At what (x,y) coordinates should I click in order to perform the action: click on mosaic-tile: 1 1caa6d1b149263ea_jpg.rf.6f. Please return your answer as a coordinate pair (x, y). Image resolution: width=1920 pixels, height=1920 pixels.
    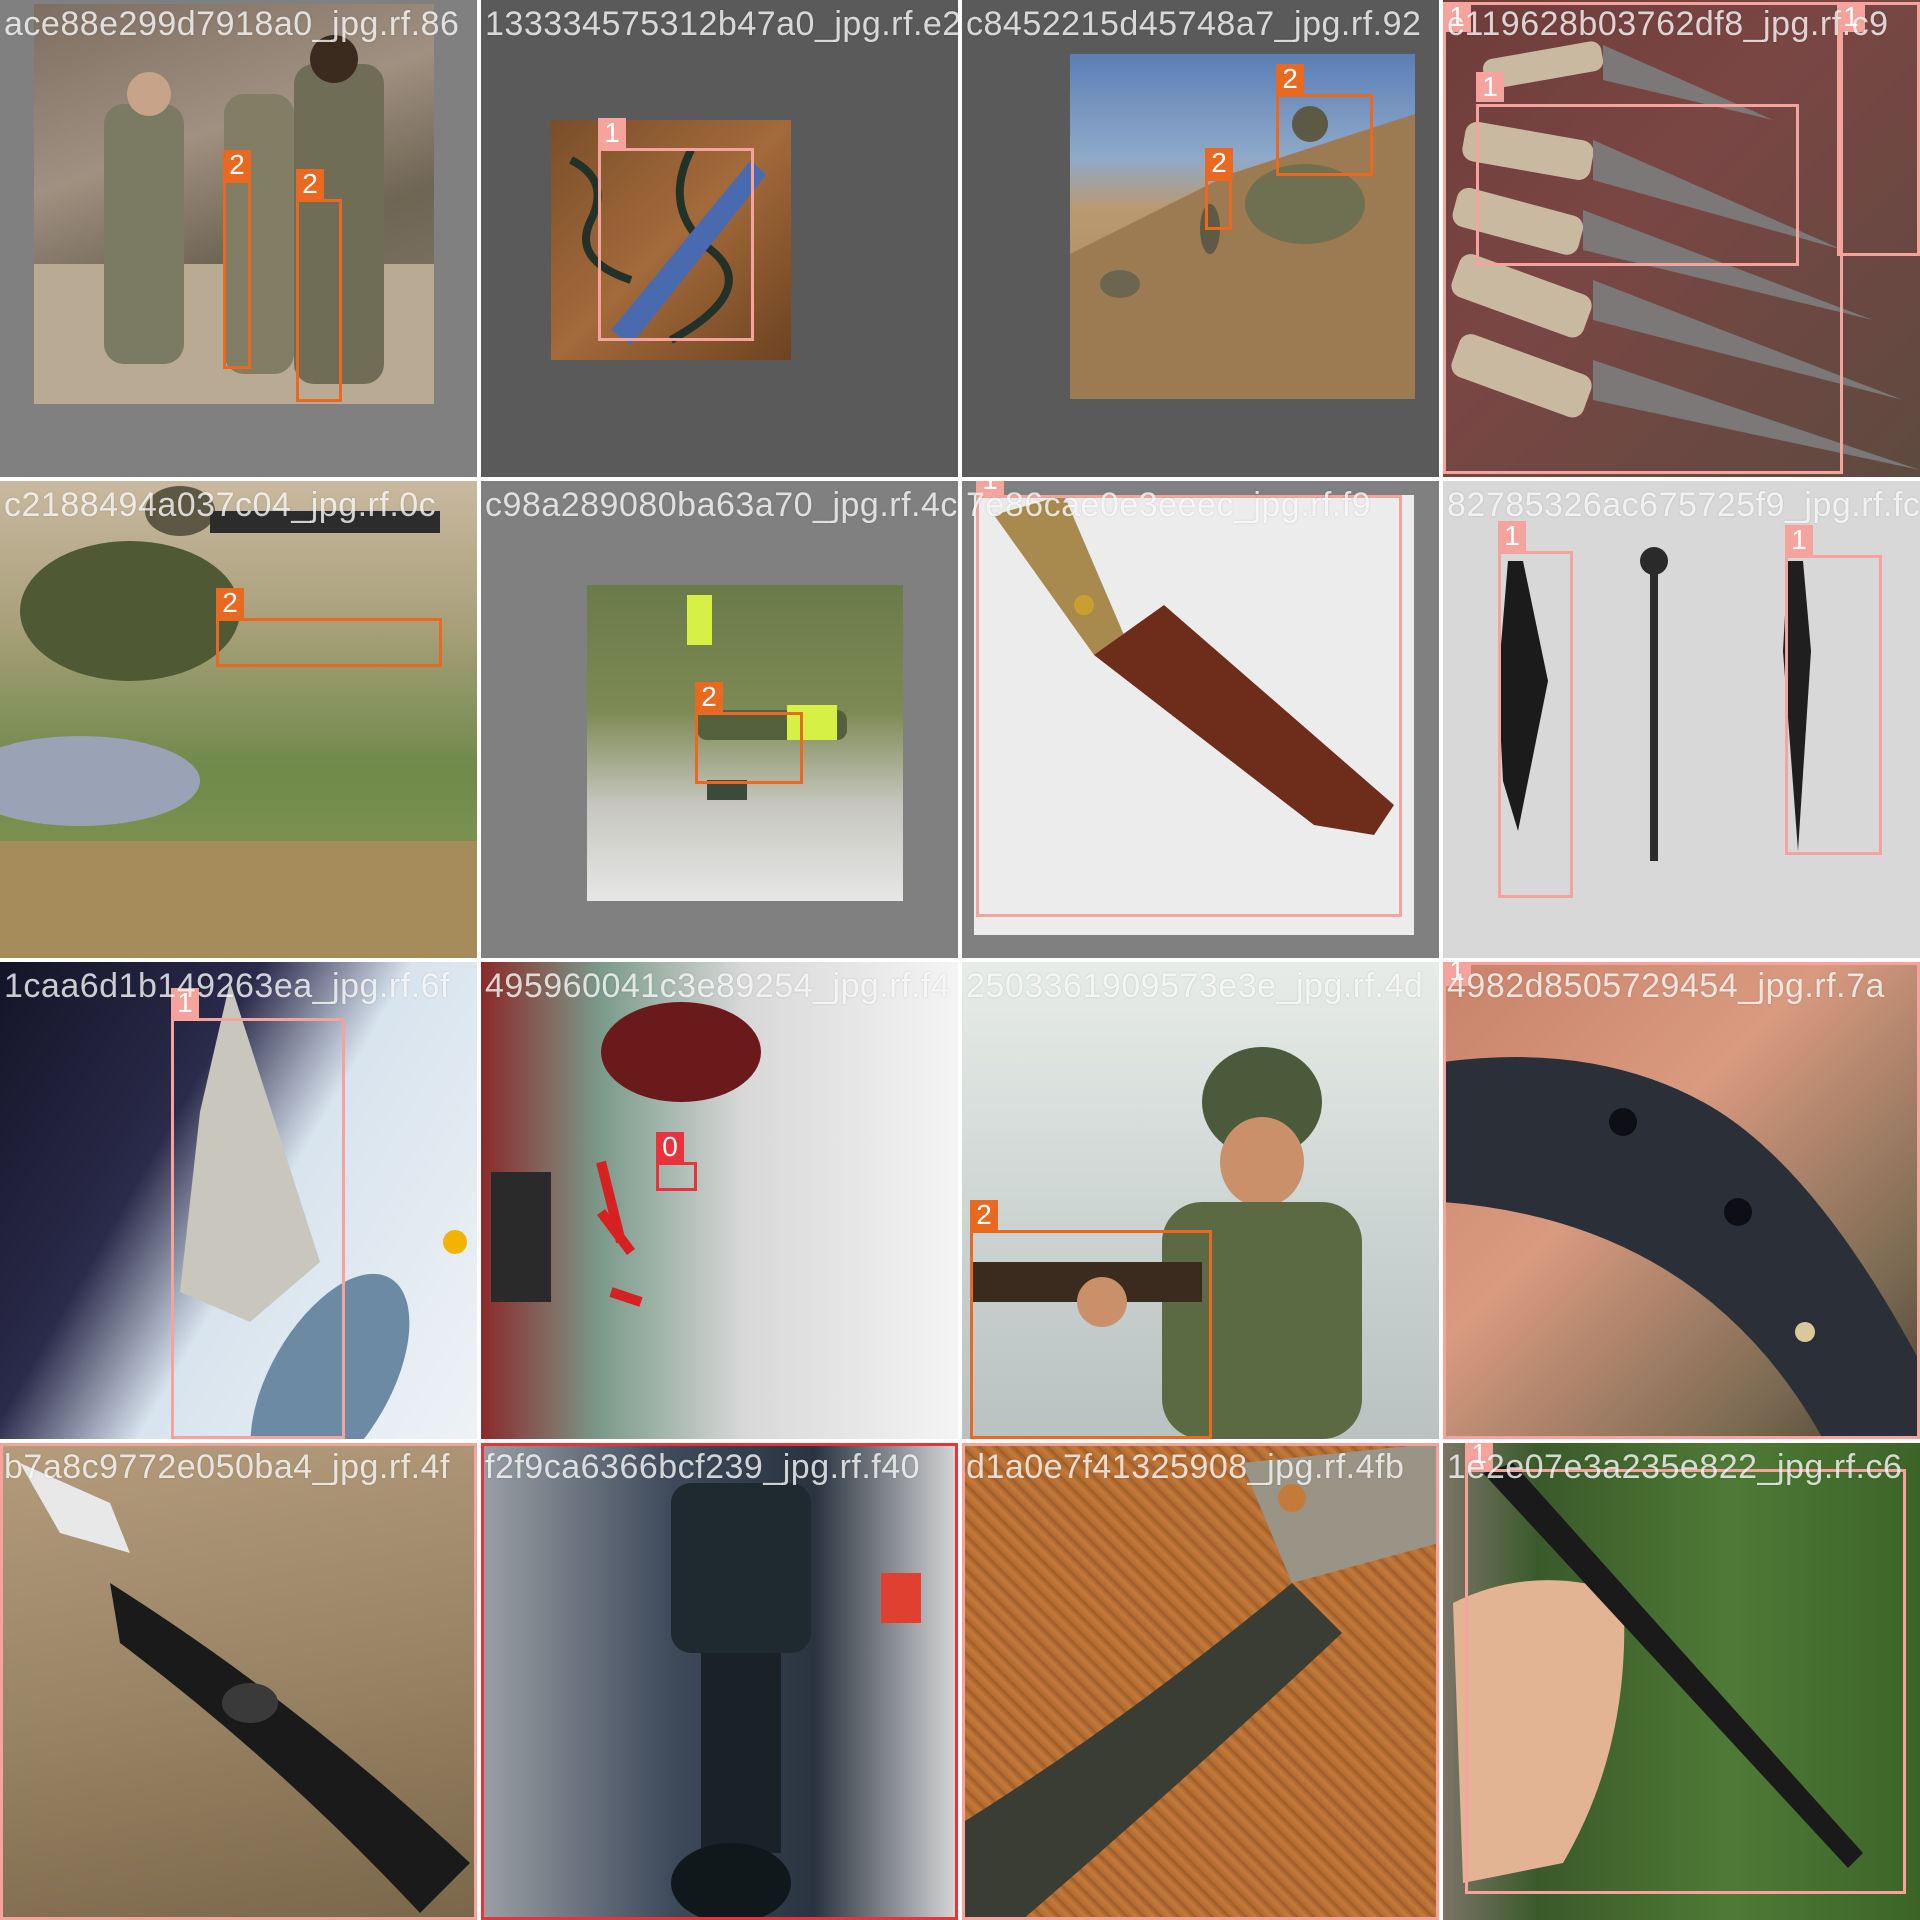
    Looking at the image, I should click on (238, 1200).